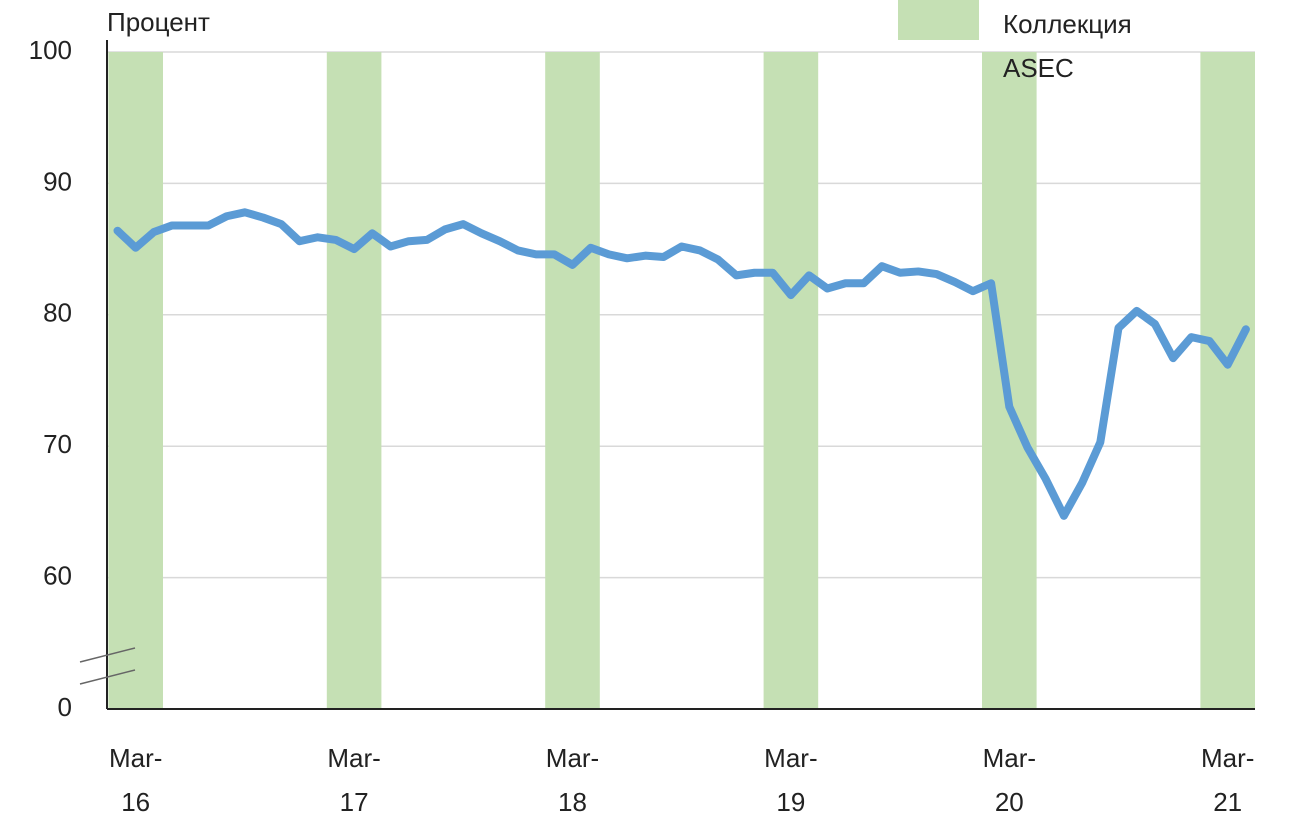  What do you see at coordinates (354, 780) in the screenshot?
I see `x-tick-label: Mar-17` at bounding box center [354, 780].